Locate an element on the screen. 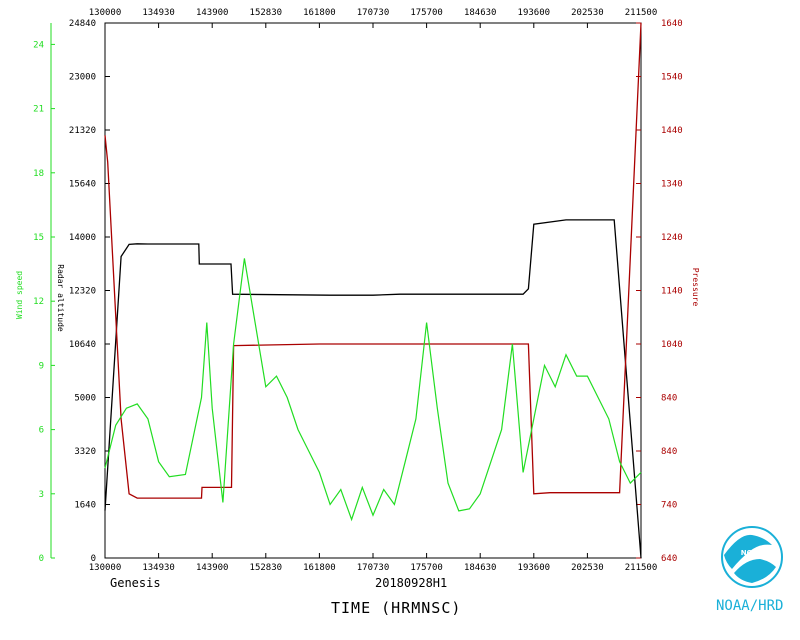 The width and height of the screenshot is (800, 640). wind-axis-title: Wind speed is located at coordinates (19, 295).